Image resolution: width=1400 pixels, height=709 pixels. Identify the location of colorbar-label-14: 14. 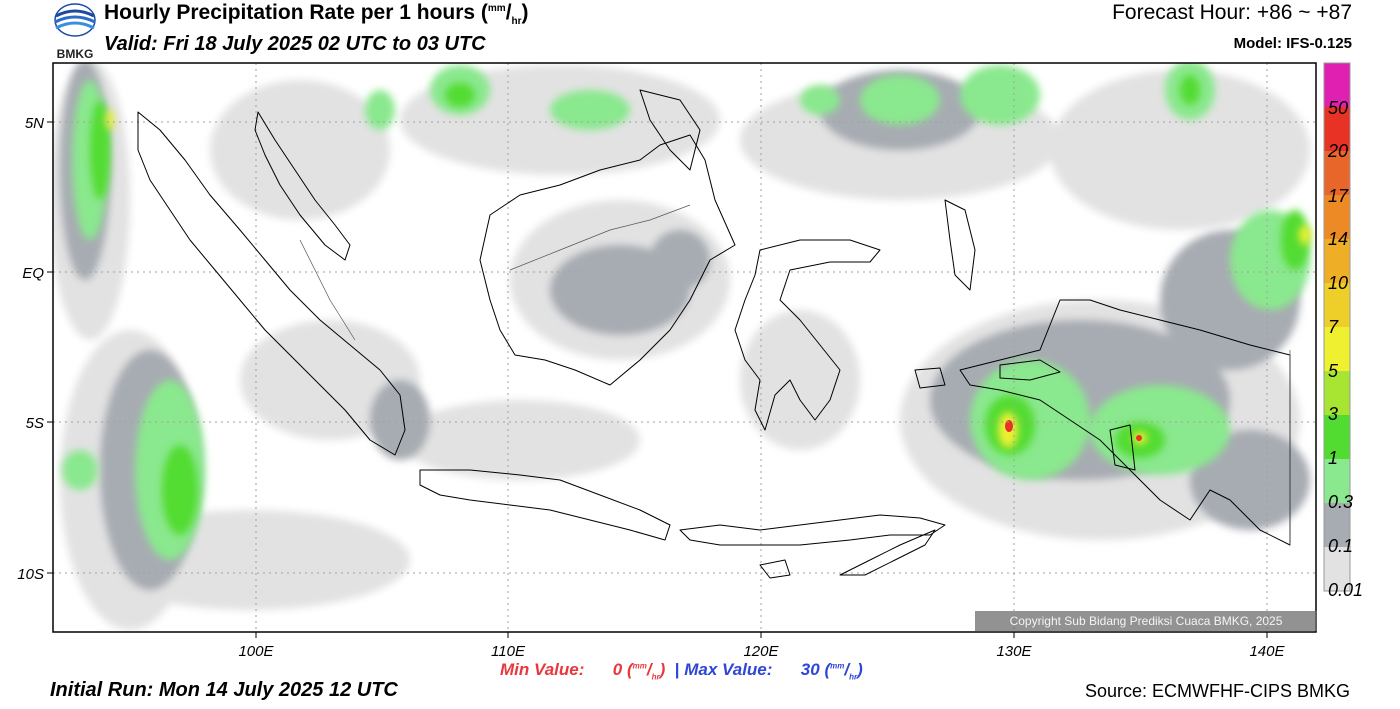
(1338, 239).